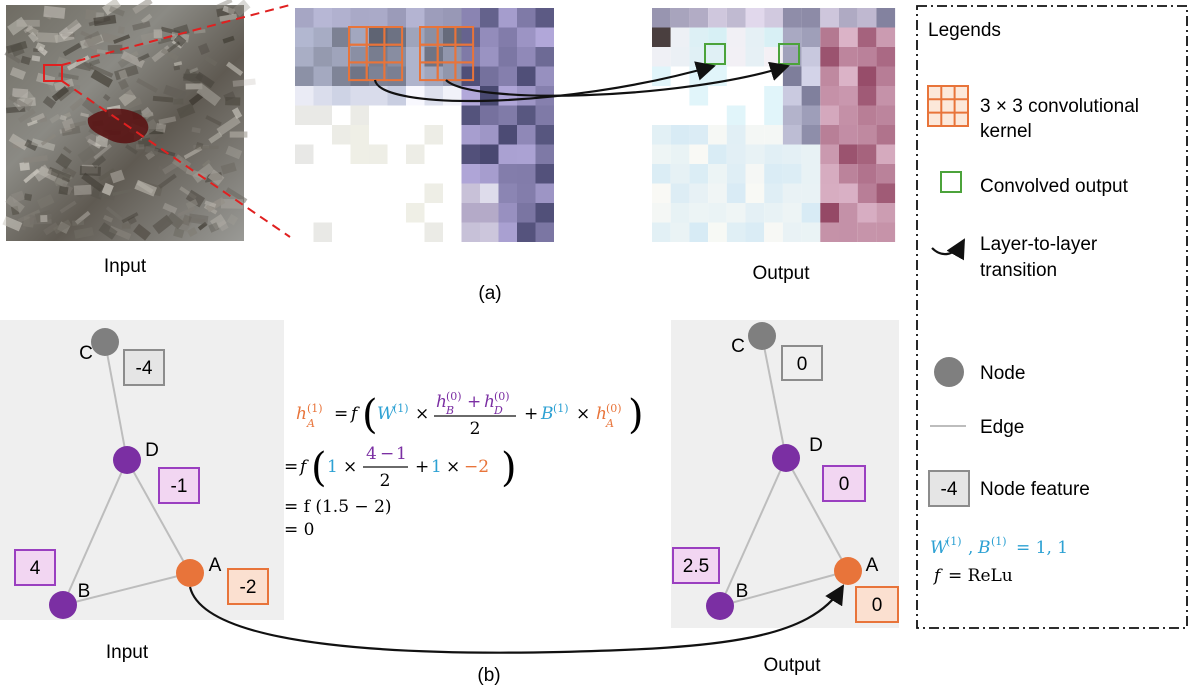 The image size is (1196, 687). Describe the element at coordinates (696, 566) in the screenshot. I see `out-feature-value-b: 2.5` at that location.